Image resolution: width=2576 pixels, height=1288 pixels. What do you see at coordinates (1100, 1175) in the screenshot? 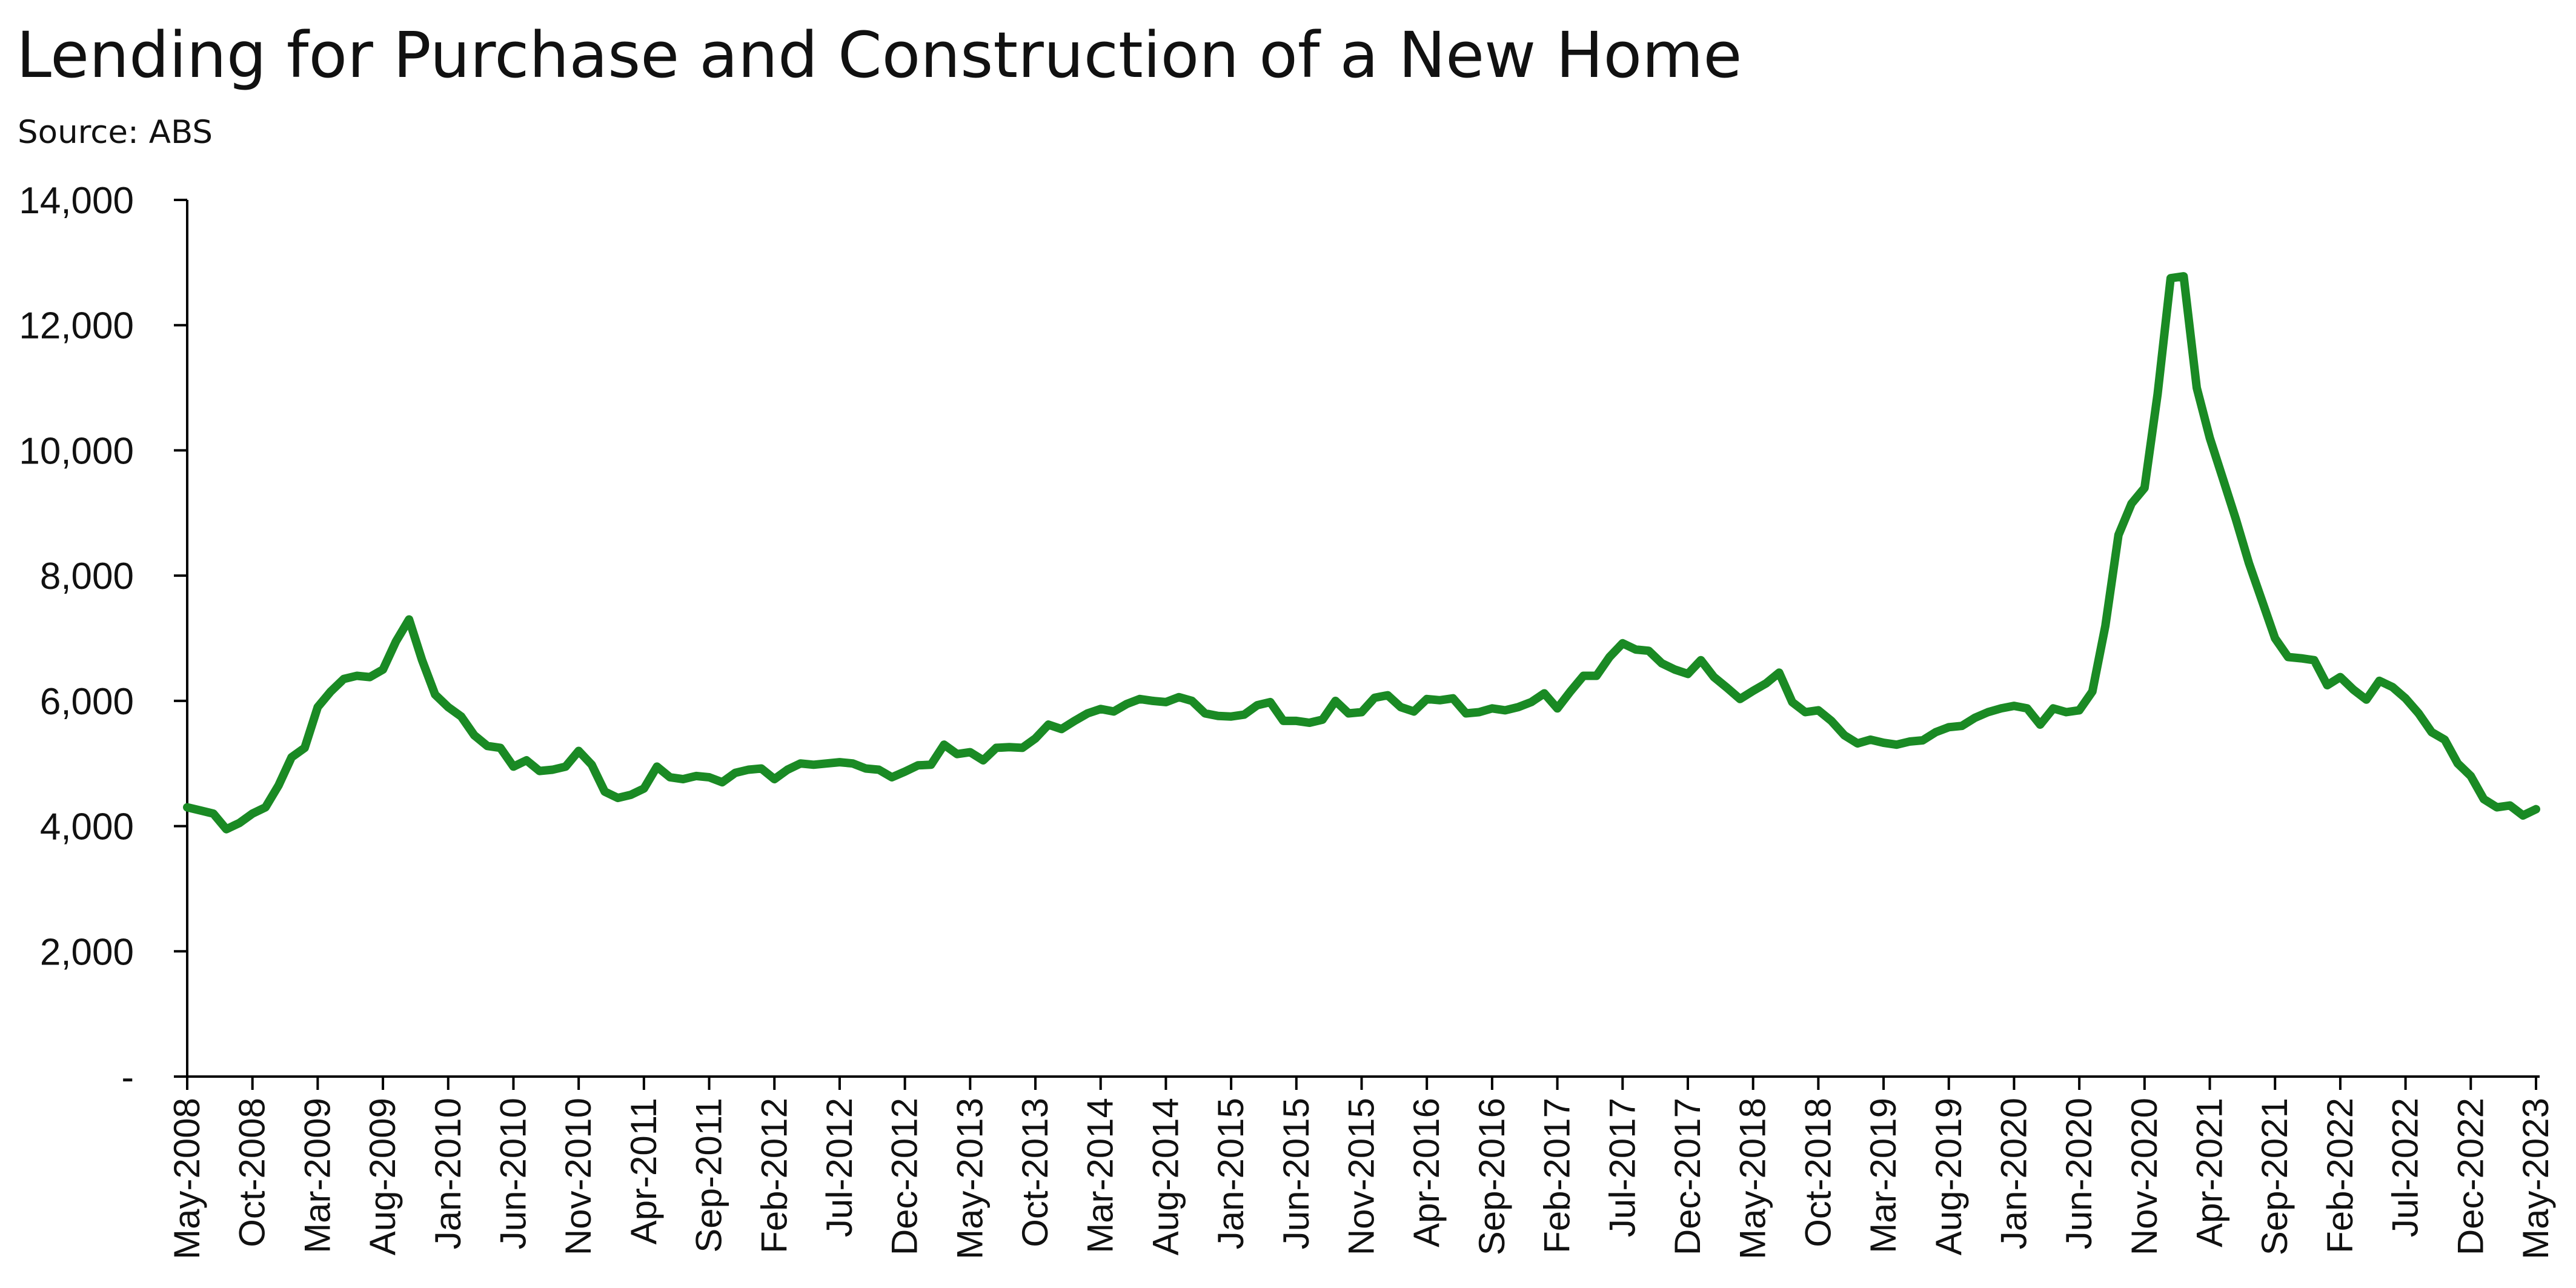
I see `x-tick-label: Mar-2014` at bounding box center [1100, 1175].